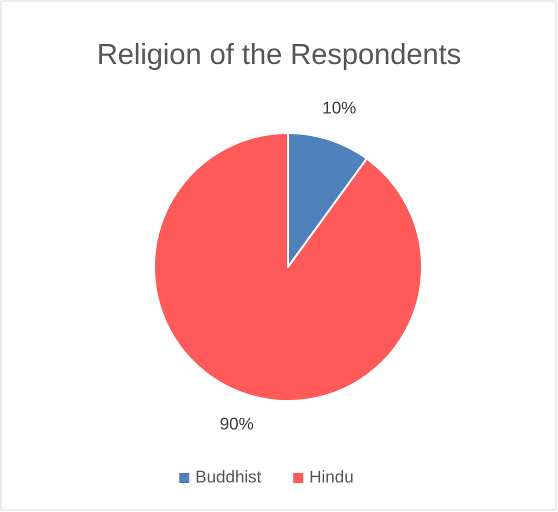  Describe the element at coordinates (279, 55) in the screenshot. I see `chart-title: Religion of the Respondents` at that location.